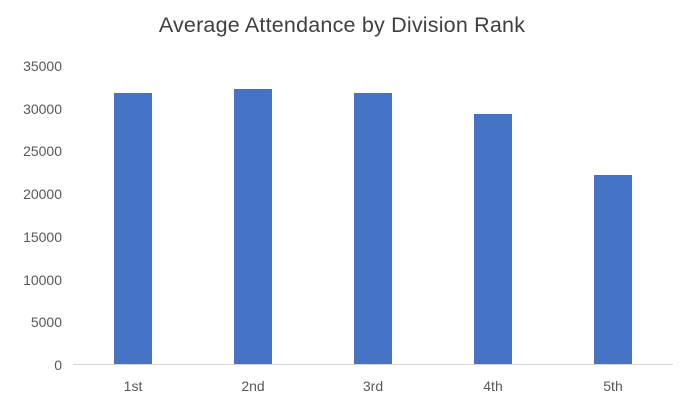 The width and height of the screenshot is (684, 411). What do you see at coordinates (613, 386) in the screenshot?
I see `x-axis-category-label: 5th` at bounding box center [613, 386].